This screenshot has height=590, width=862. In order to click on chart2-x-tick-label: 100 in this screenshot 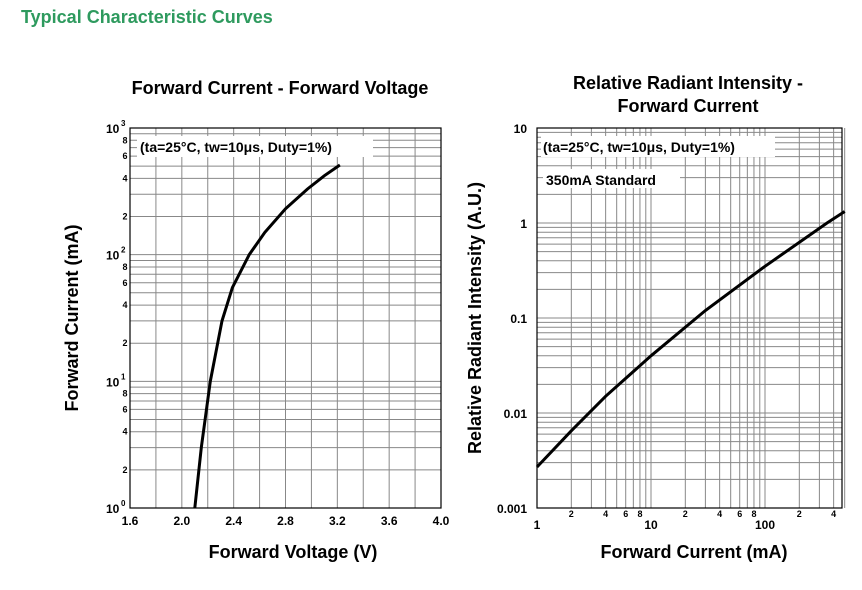, I will do `click(765, 525)`.